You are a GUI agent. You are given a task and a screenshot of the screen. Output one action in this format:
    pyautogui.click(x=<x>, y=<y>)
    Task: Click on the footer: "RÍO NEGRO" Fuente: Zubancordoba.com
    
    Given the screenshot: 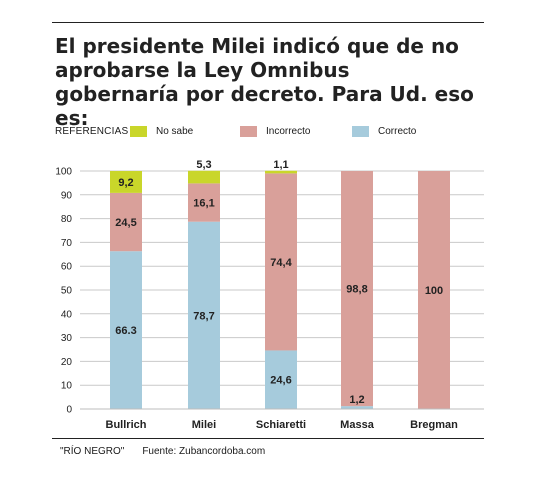 What is the action you would take?
    pyautogui.click(x=162, y=451)
    